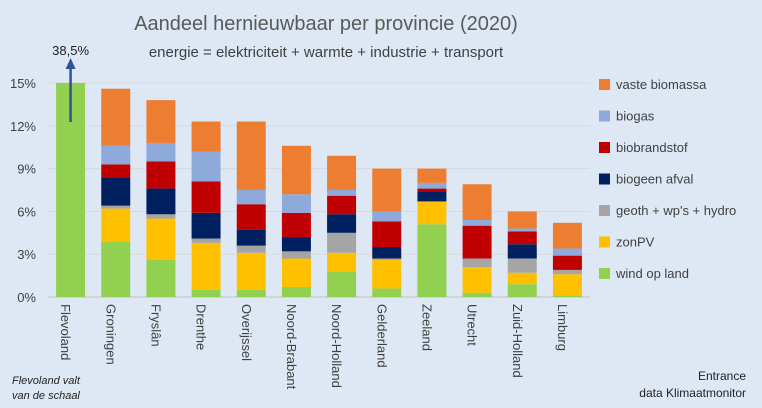 This screenshot has width=762, height=408. Describe the element at coordinates (426, 327) in the screenshot. I see `x-tick-label: Zeeland` at that location.